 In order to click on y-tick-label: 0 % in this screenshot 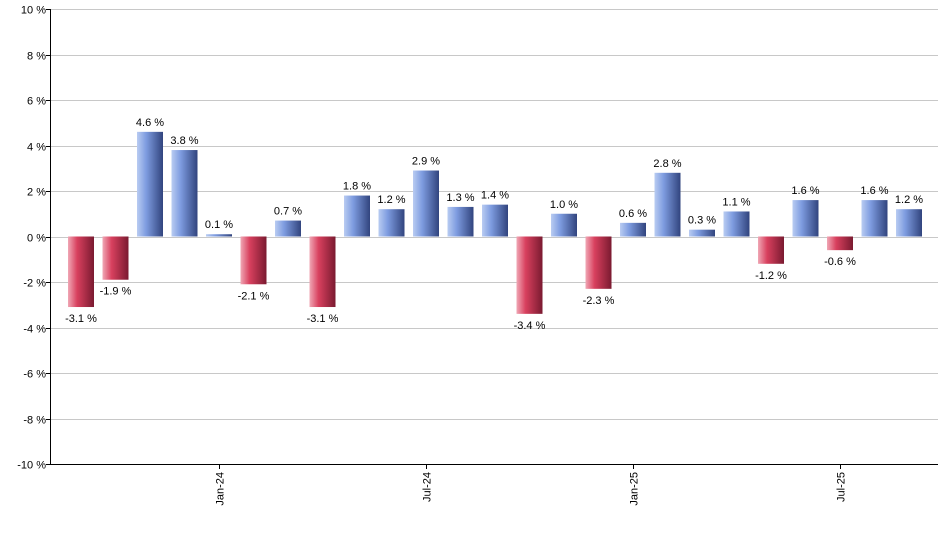, I will do `click(36, 239)`.